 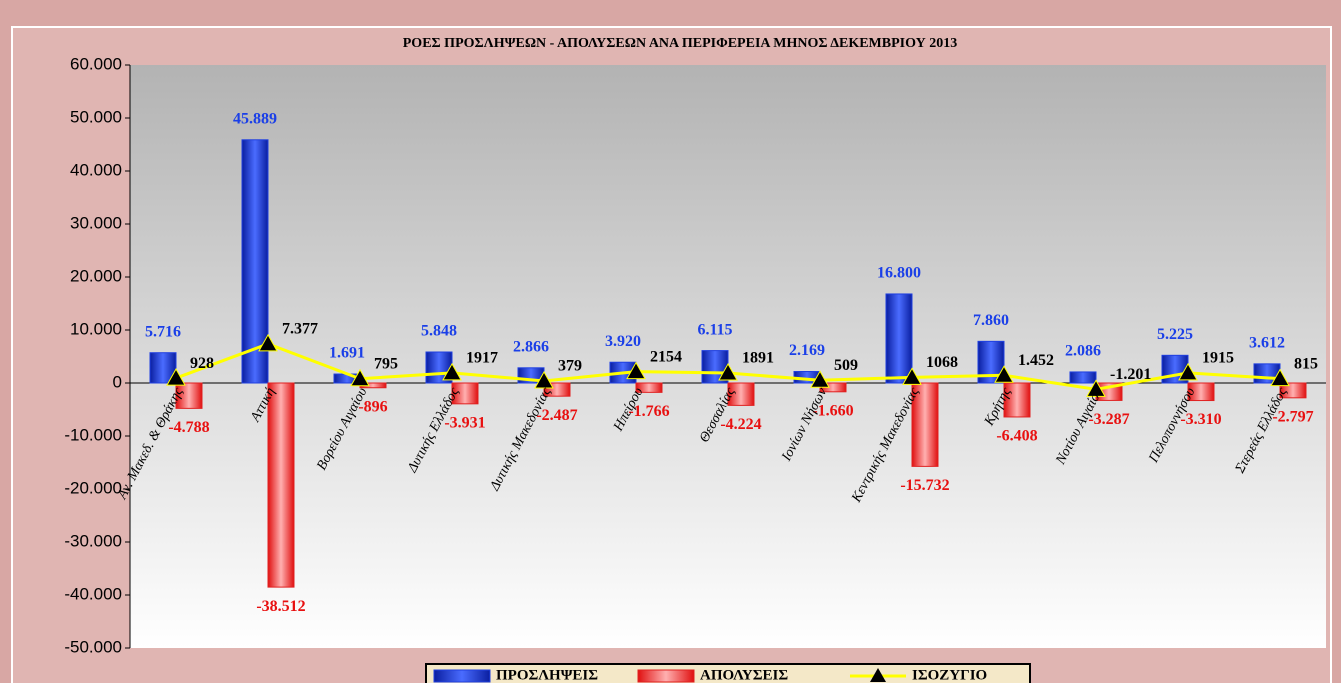 What do you see at coordinates (556, 415) in the screenshot?
I see `data-label: -2.487` at bounding box center [556, 415].